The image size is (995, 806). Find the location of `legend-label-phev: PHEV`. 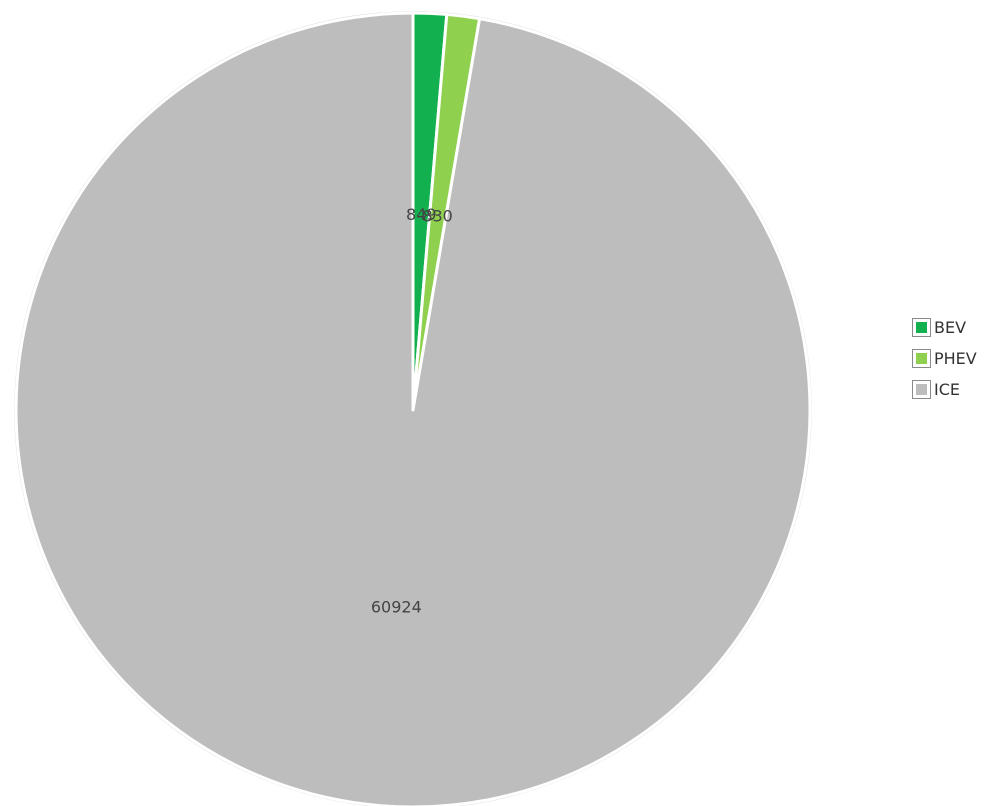

legend-label-phev: PHEV is located at coordinates (955, 358).